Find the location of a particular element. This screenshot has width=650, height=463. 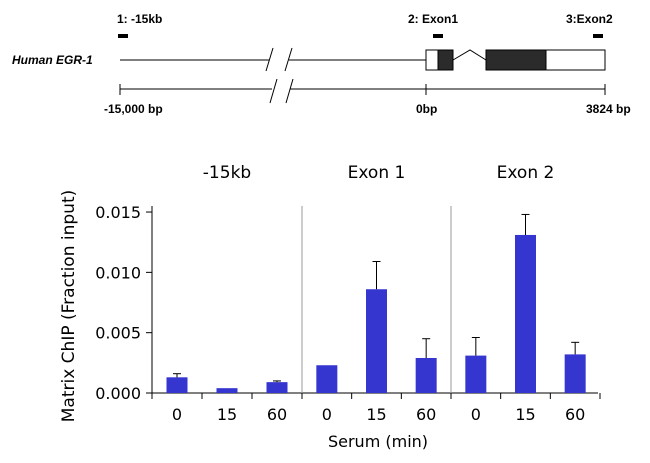

panel-title: Exon 2 is located at coordinates (526, 173).